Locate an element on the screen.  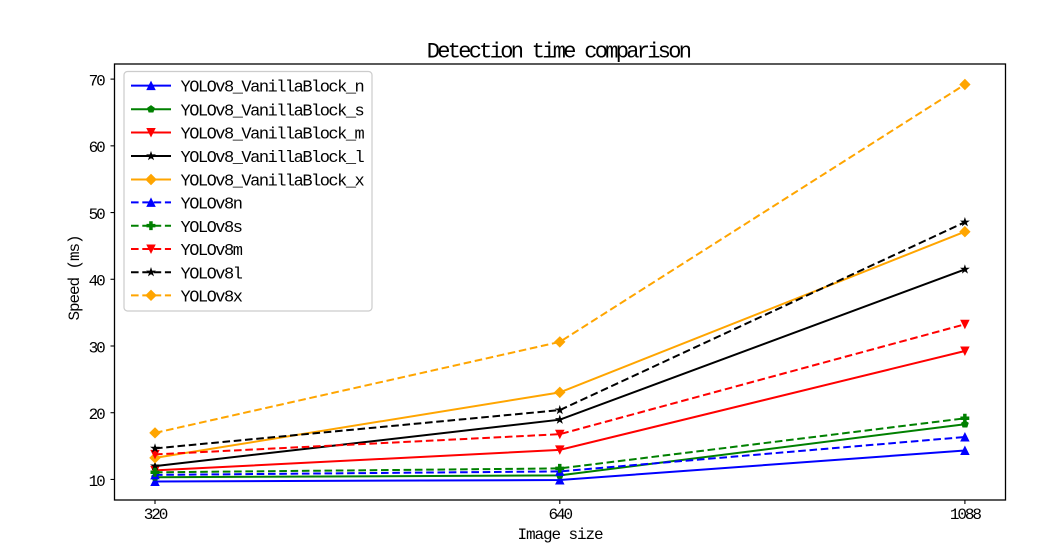
svg-text: 50 is located at coordinates (97, 215).